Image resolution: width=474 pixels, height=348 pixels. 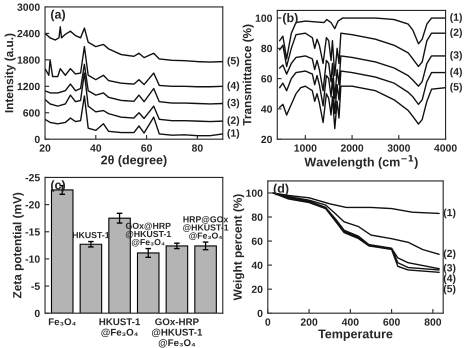 What do you see at coordinates (35, 286) in the screenshot?
I see `y-tick-label: -5` at bounding box center [35, 286].